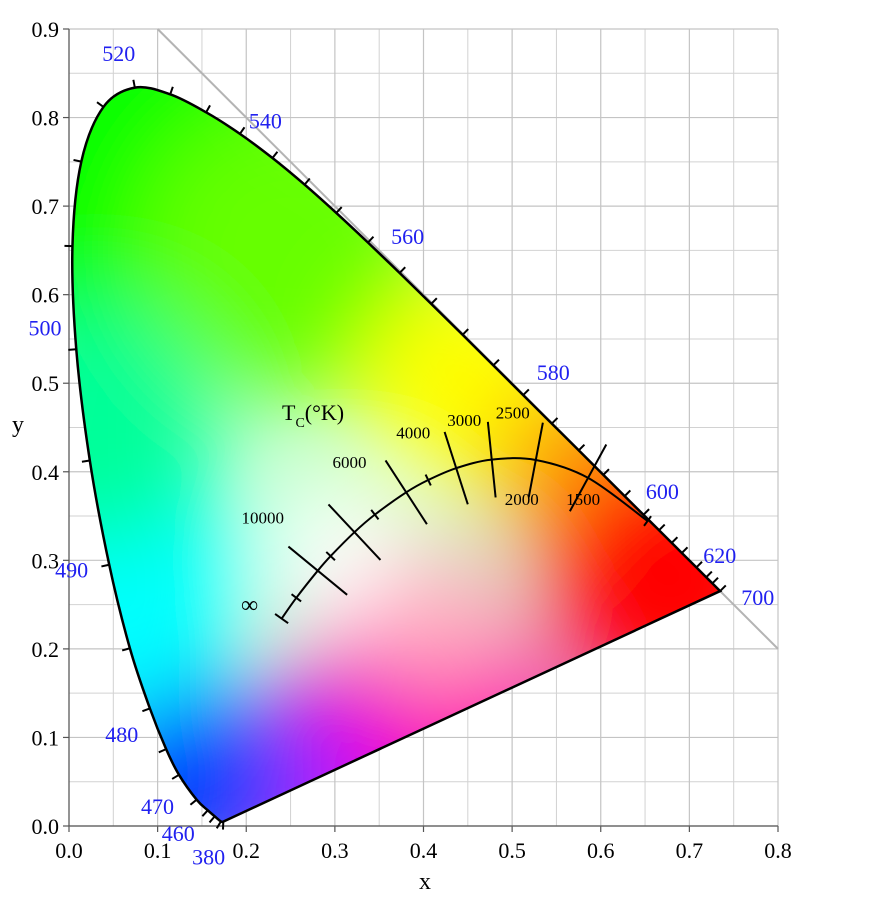 Image resolution: width=889 pixels, height=923 pixels. I want to click on y-tick-label: 0.5, so click(46, 383).